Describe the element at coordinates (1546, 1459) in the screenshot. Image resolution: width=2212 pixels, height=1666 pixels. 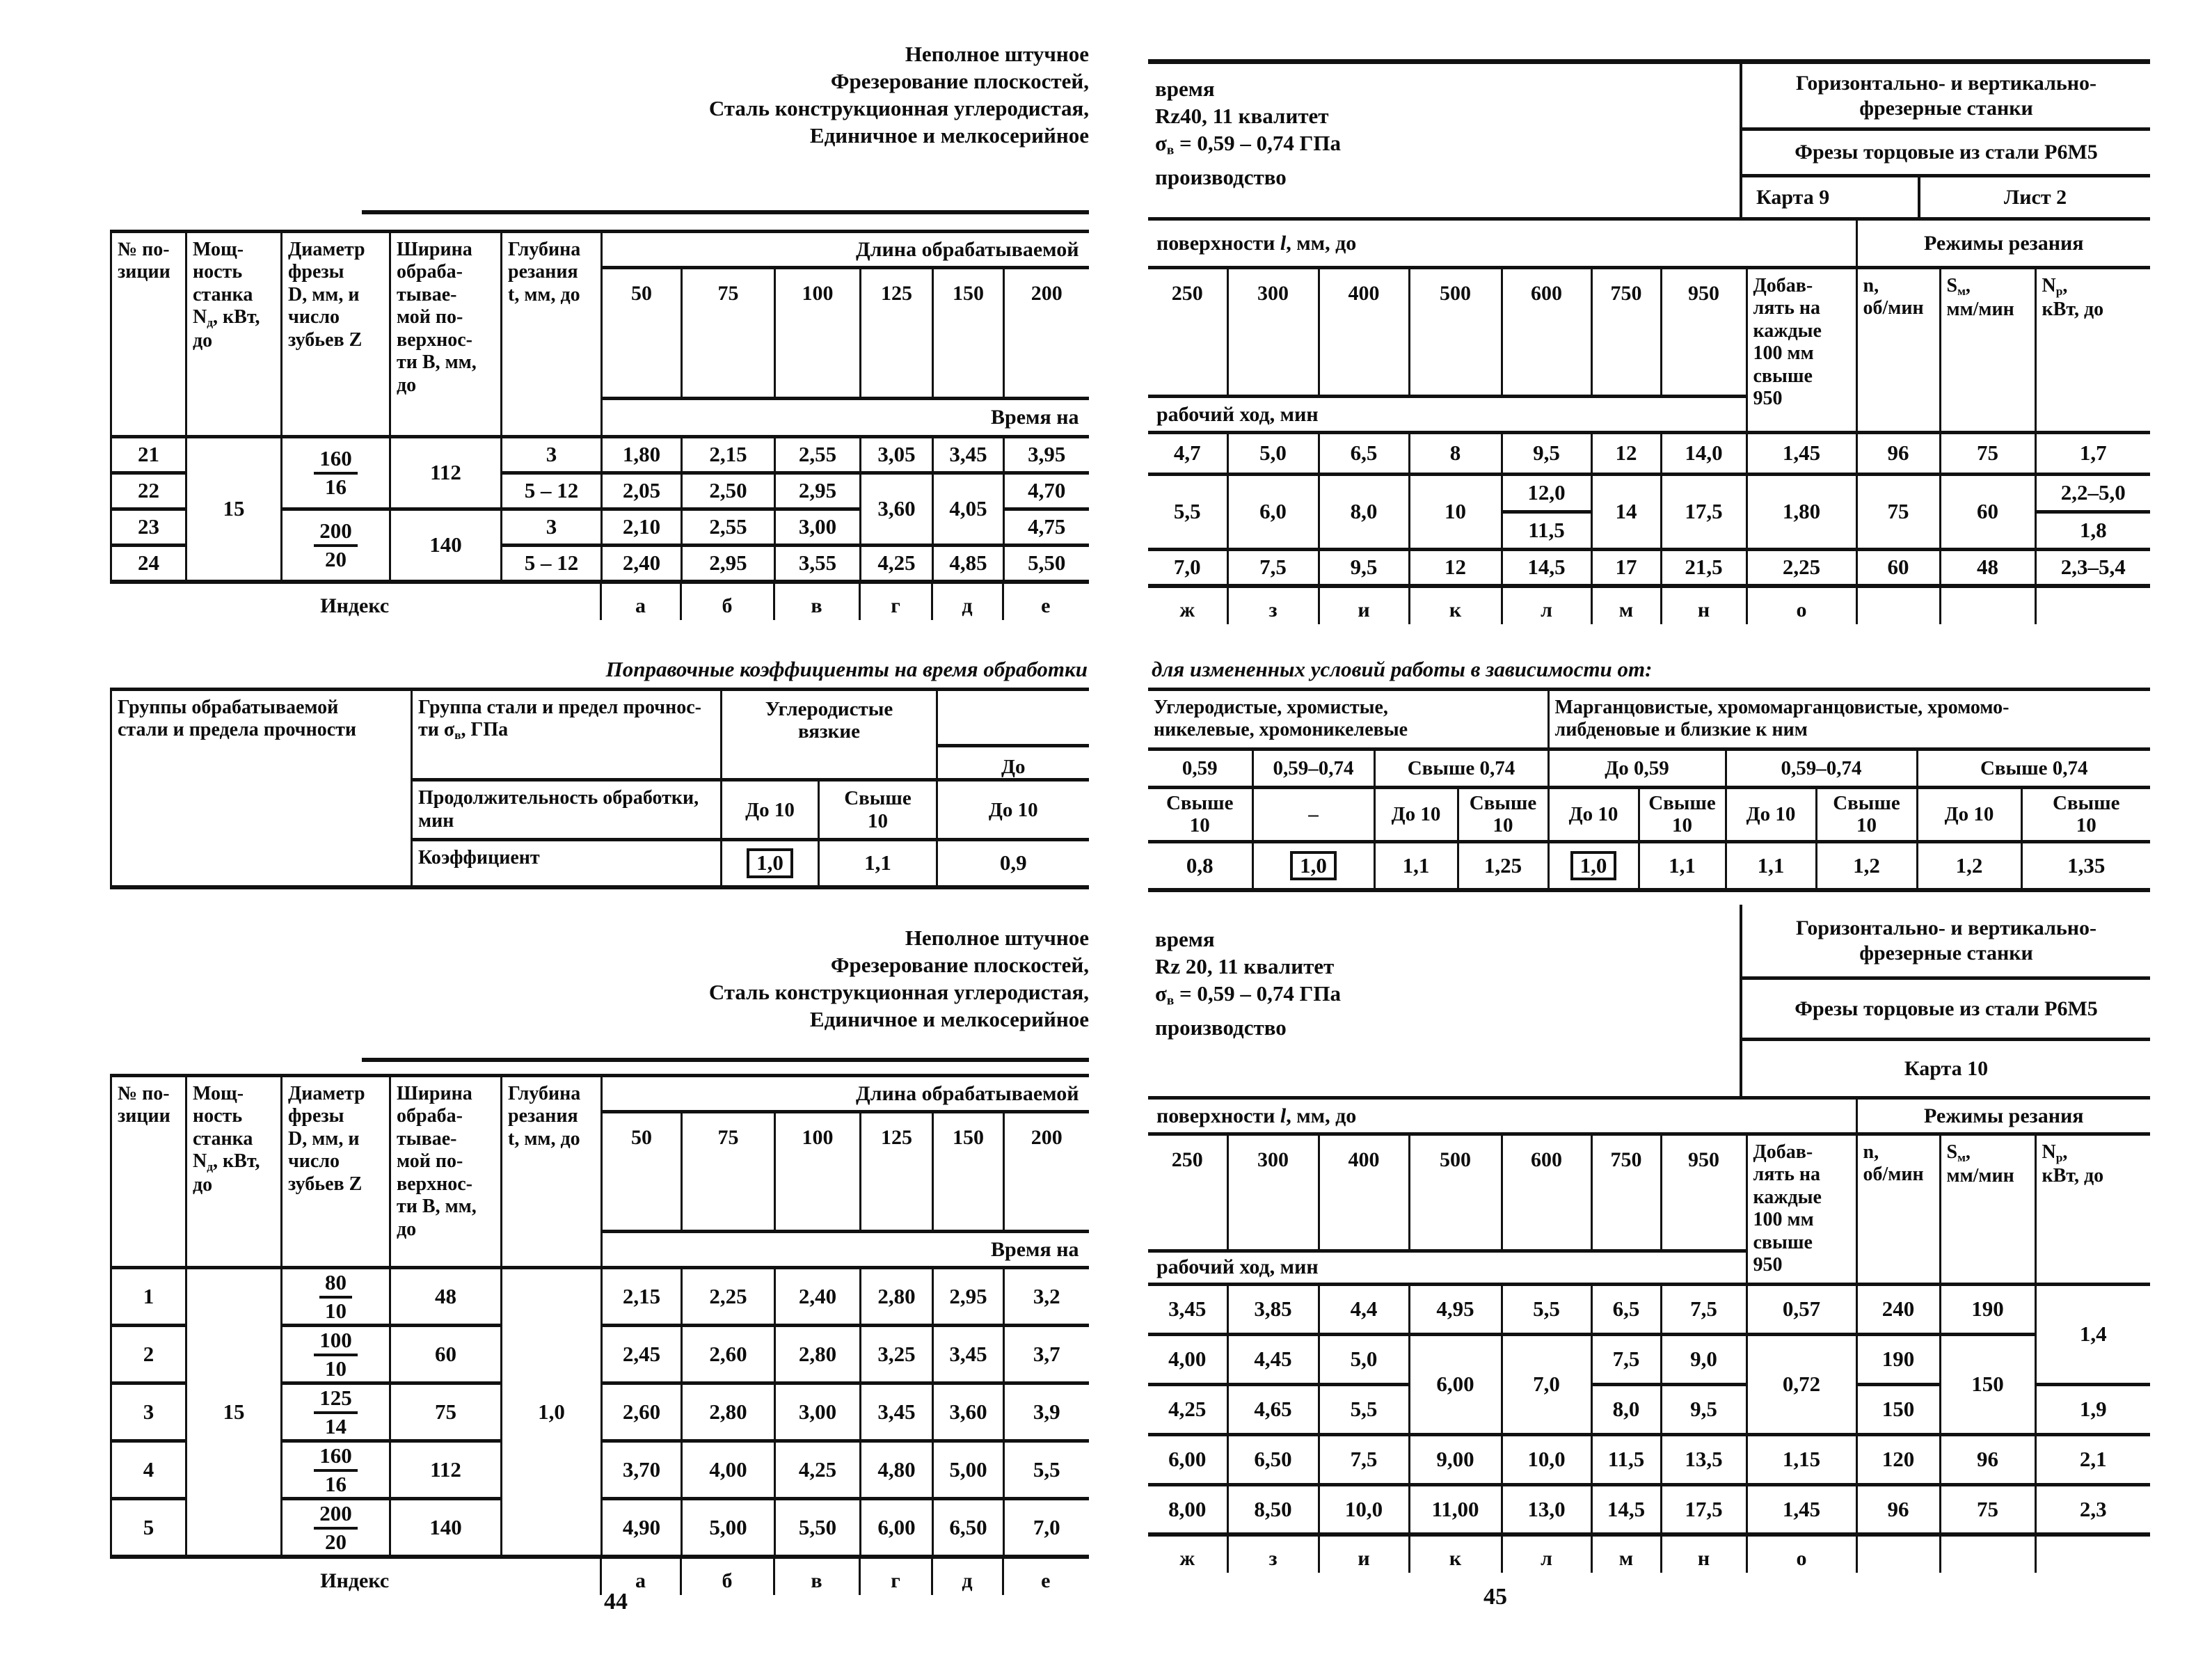
I see `table-cell: 10,0` at that location.